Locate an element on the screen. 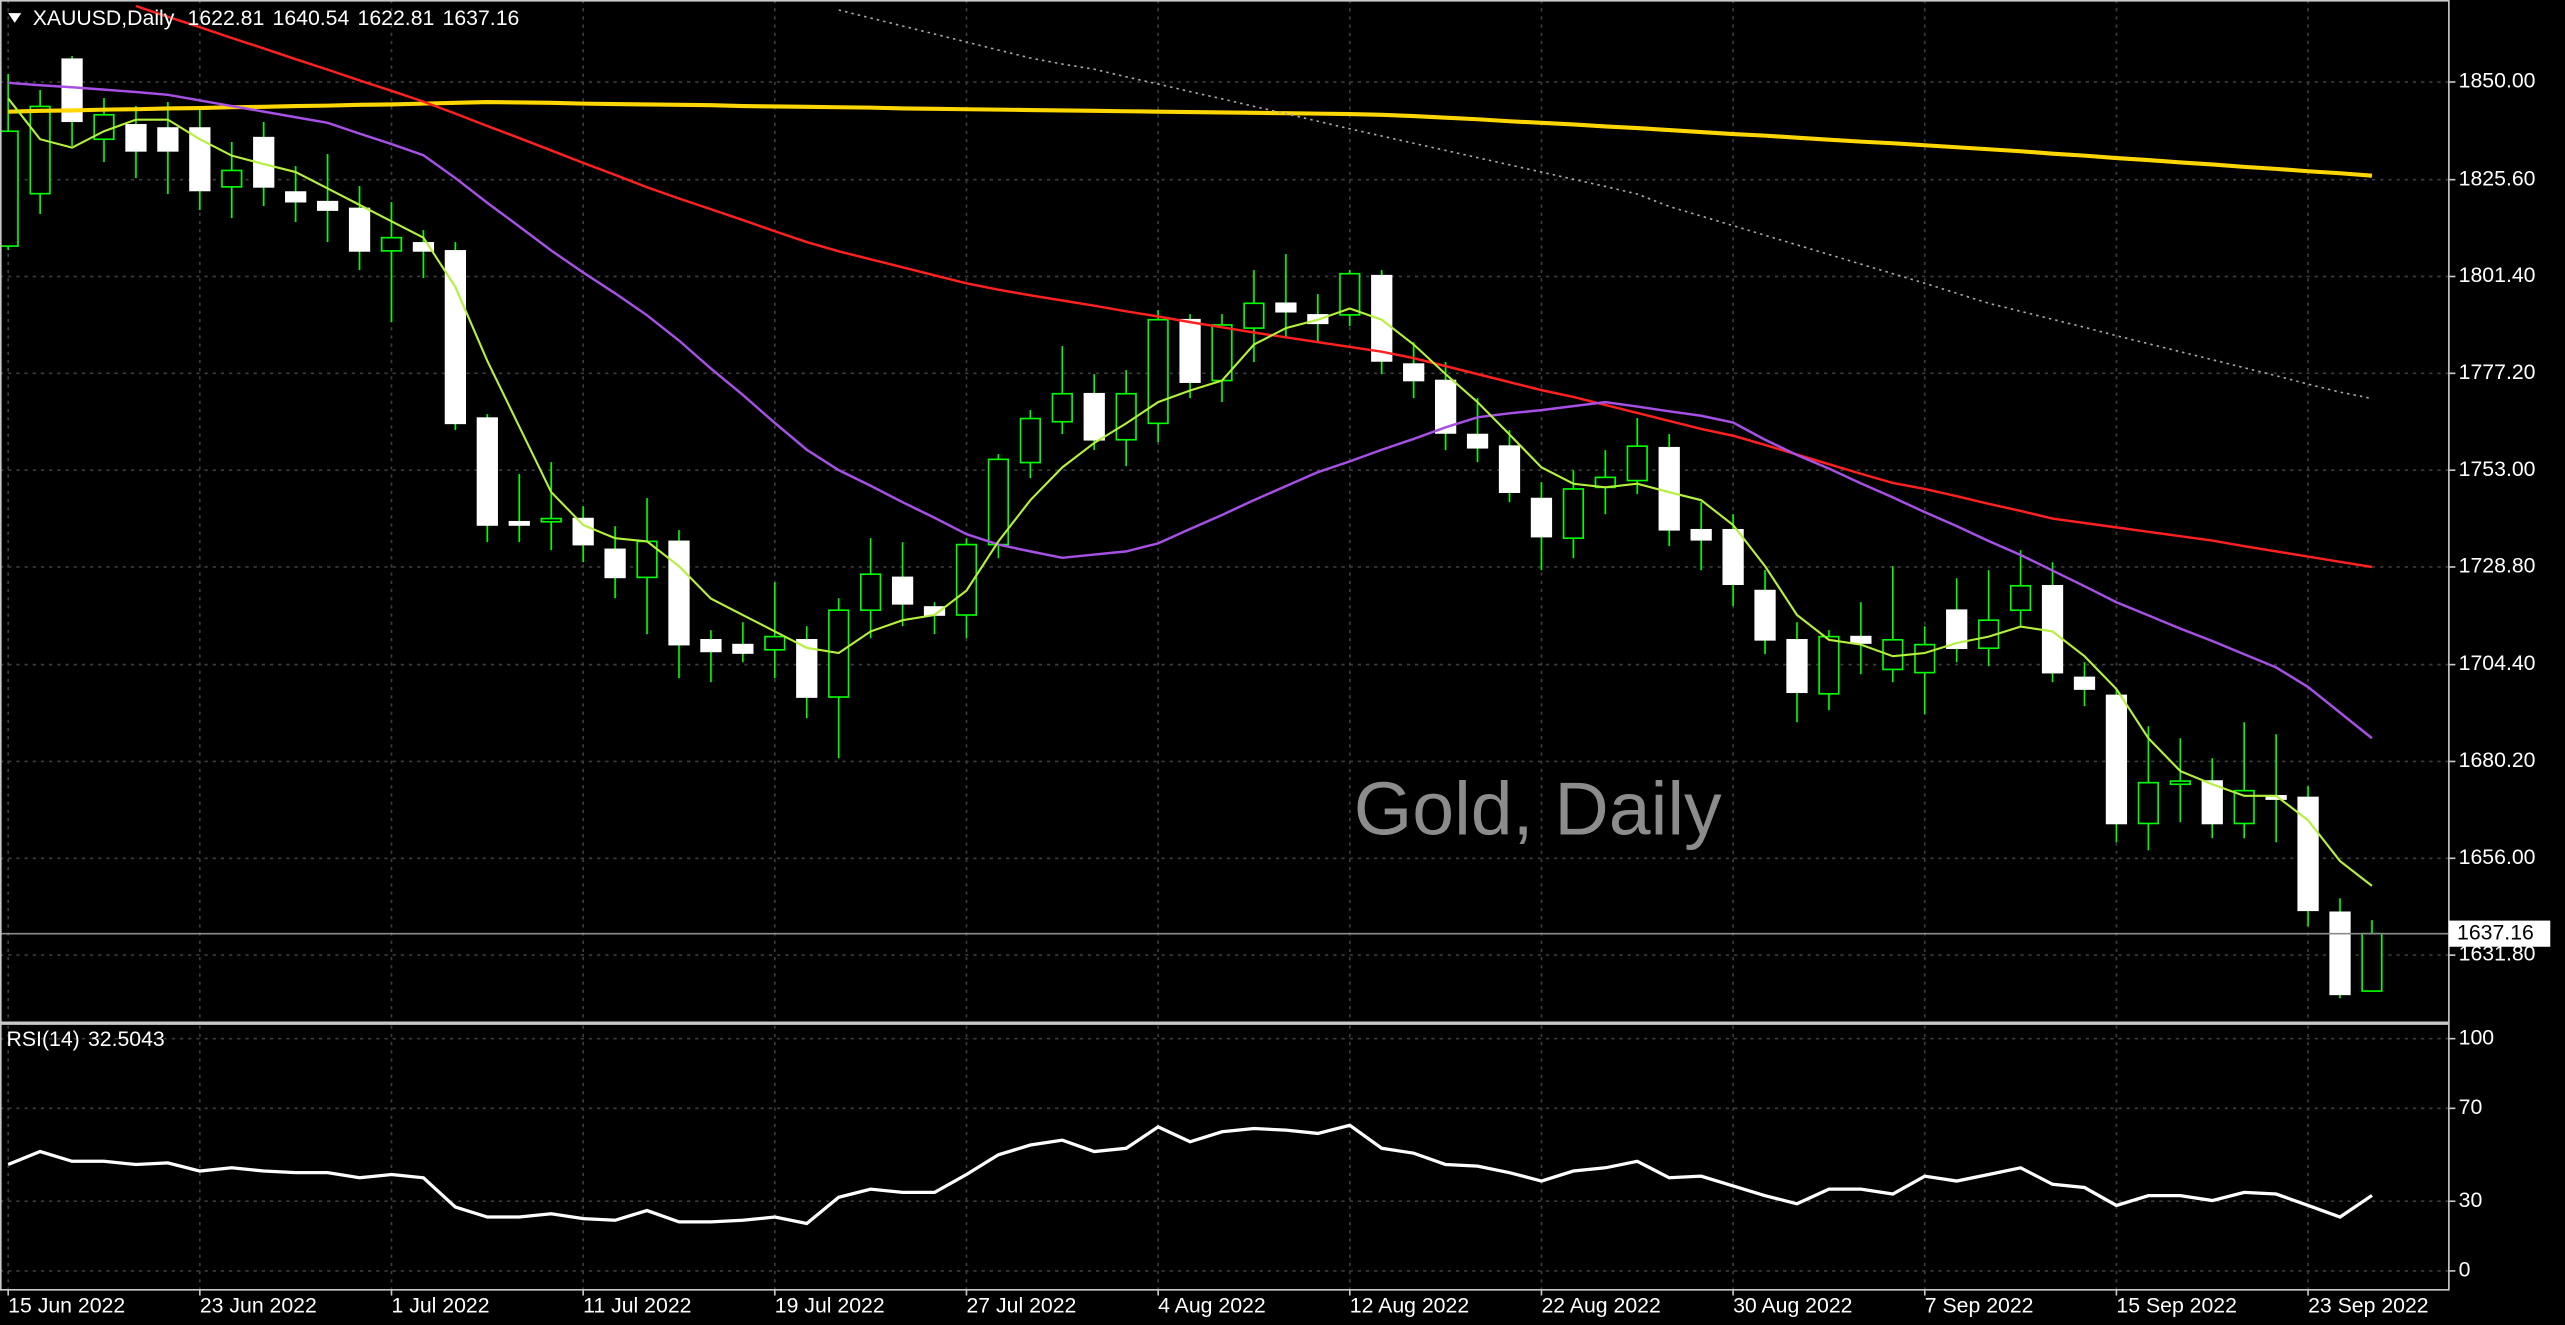 The width and height of the screenshot is (2565, 1325). y-tick-label: 30 is located at coordinates (2471, 1200).